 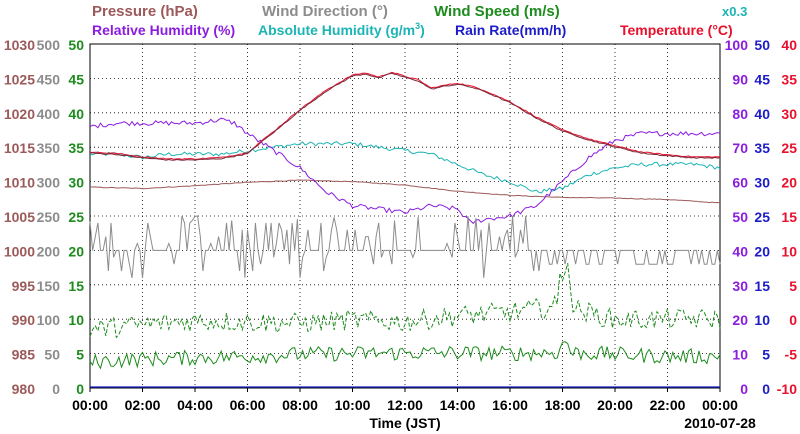 I want to click on series-wind-speed-peak, so click(x=405, y=300).